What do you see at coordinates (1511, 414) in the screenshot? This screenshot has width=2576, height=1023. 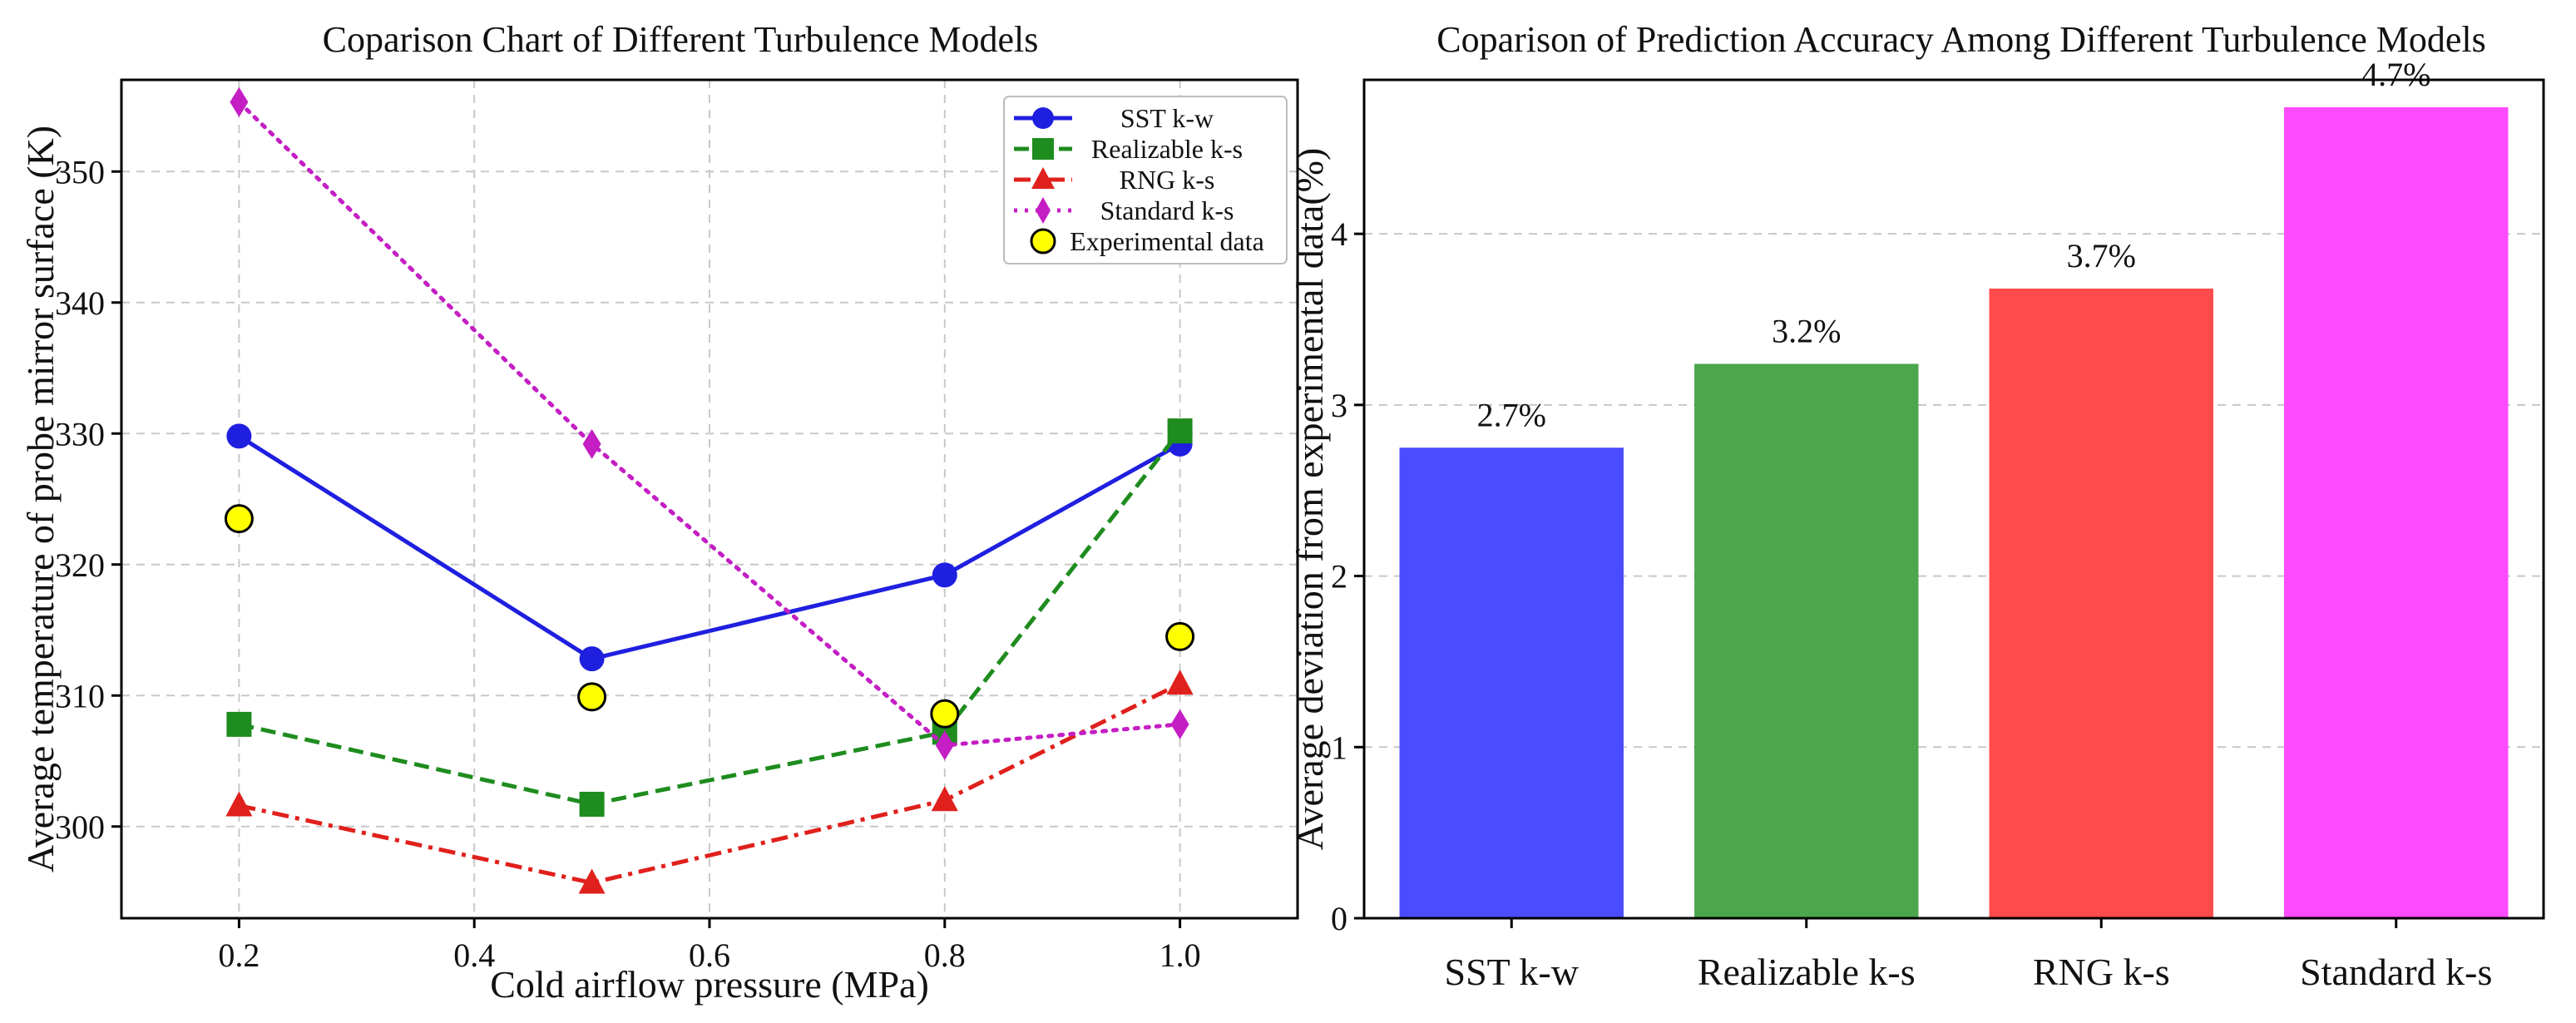 I see `data-label-sst-k-w: 2.7%` at bounding box center [1511, 414].